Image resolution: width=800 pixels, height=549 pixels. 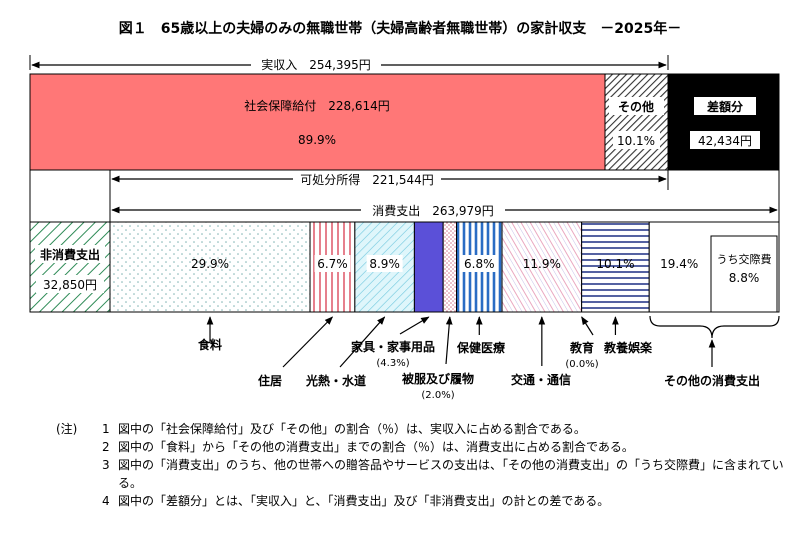 I want to click on callout-label-1: 食料, so click(x=209, y=344).